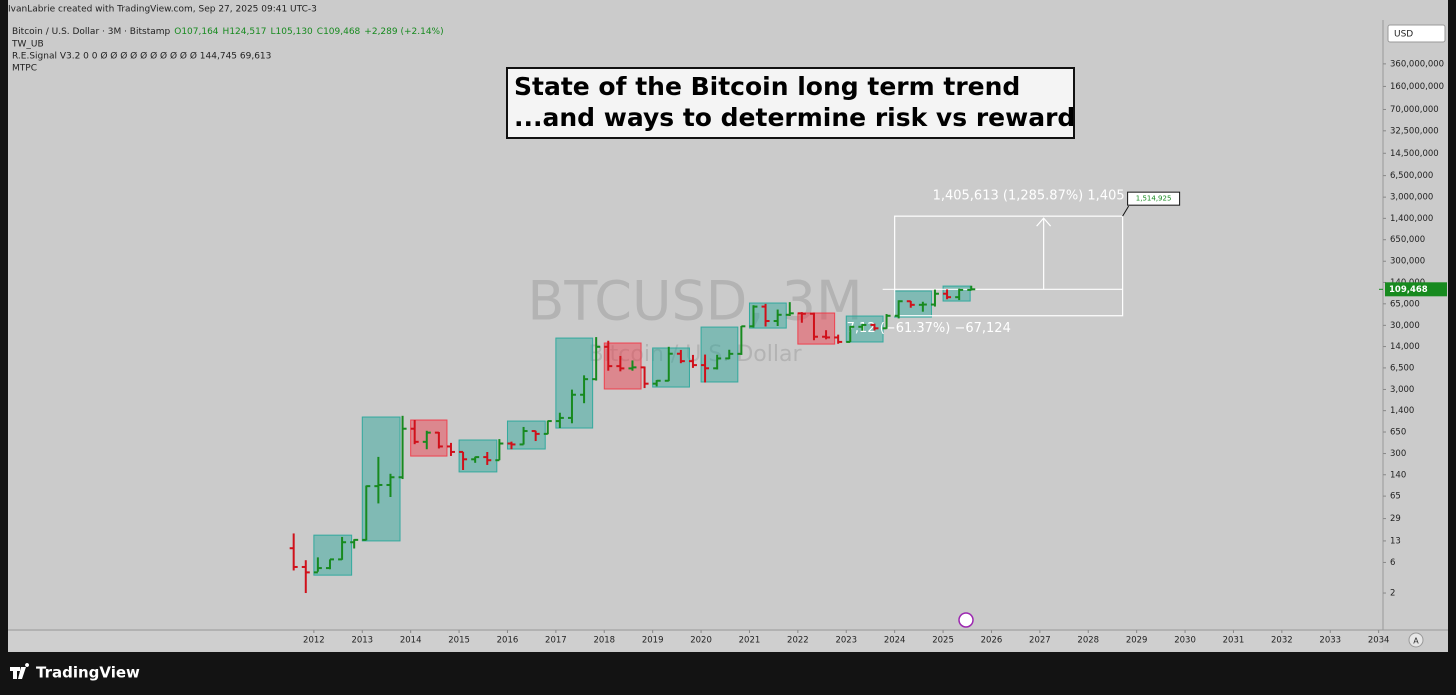 The height and width of the screenshot is (695, 1456). Describe the element at coordinates (767, 86) in the screenshot. I see `annotation-line: State of the Bitcoin long term trend` at that location.